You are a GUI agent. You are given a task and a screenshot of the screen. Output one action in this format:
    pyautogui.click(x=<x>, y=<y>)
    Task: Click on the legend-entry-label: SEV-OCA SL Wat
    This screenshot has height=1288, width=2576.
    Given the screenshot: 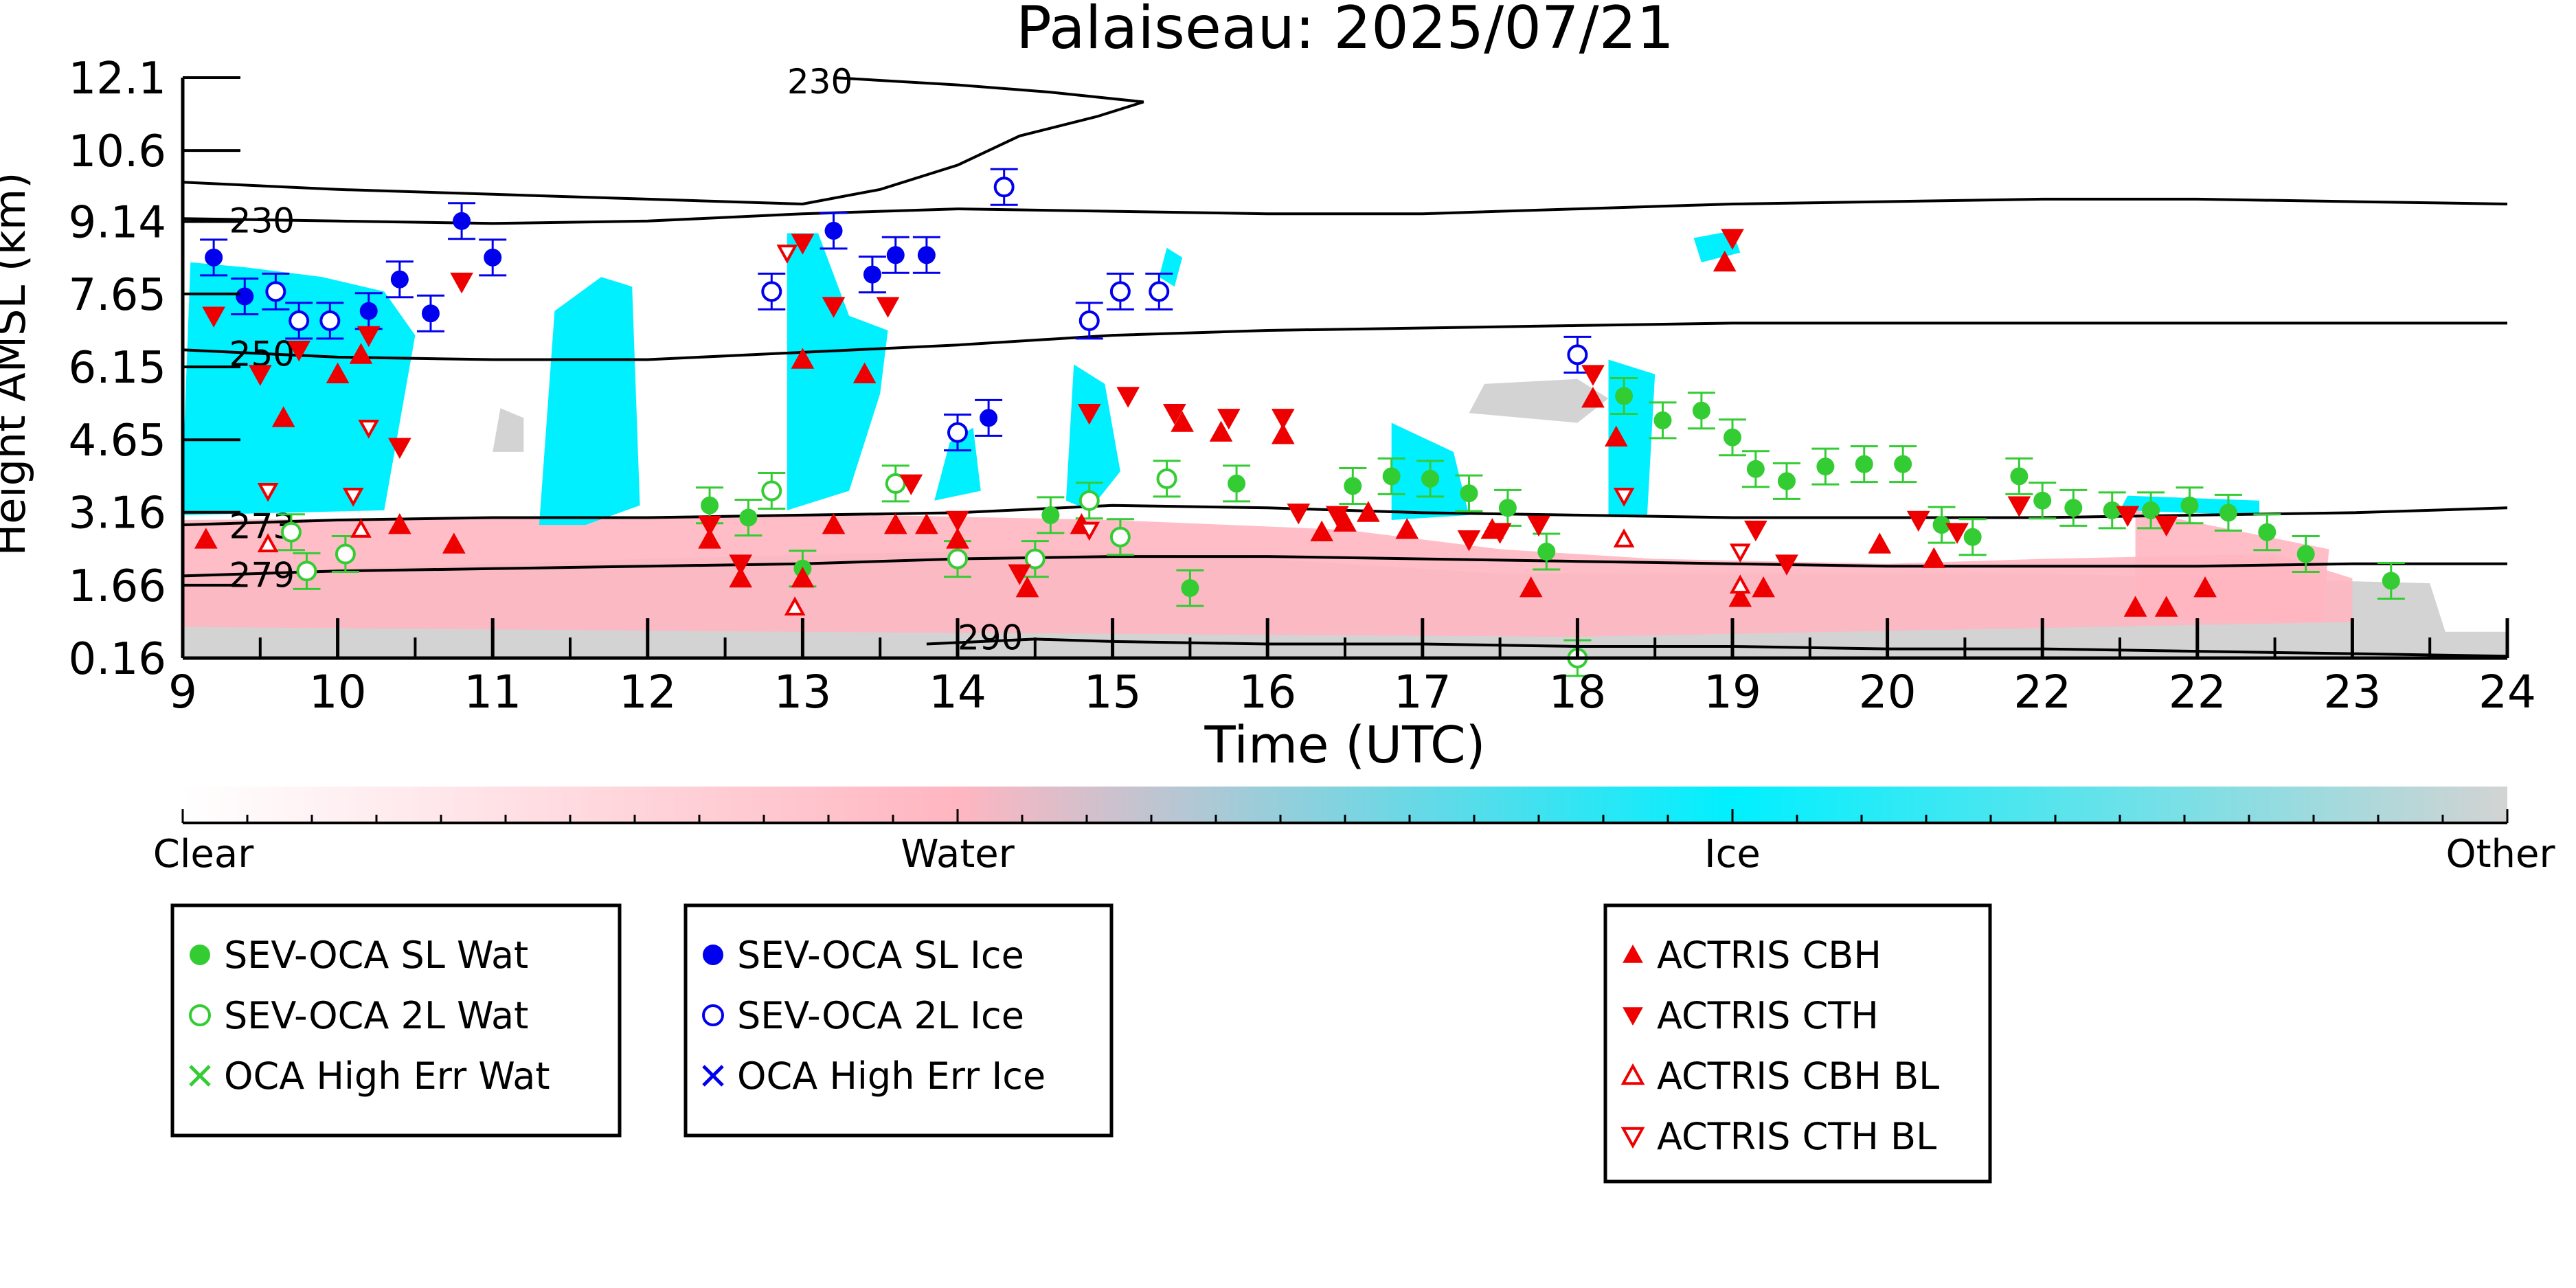 What is the action you would take?
    pyautogui.click(x=376, y=955)
    